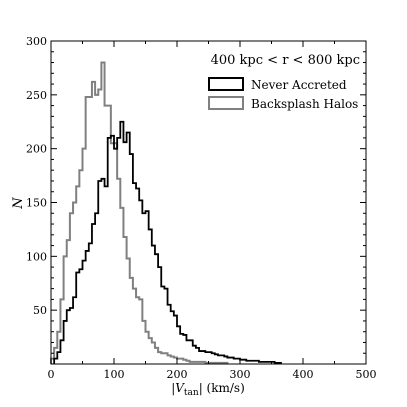 This screenshot has height=407, width=407. Describe the element at coordinates (177, 374) in the screenshot. I see `x-tick-label: 200` at that location.